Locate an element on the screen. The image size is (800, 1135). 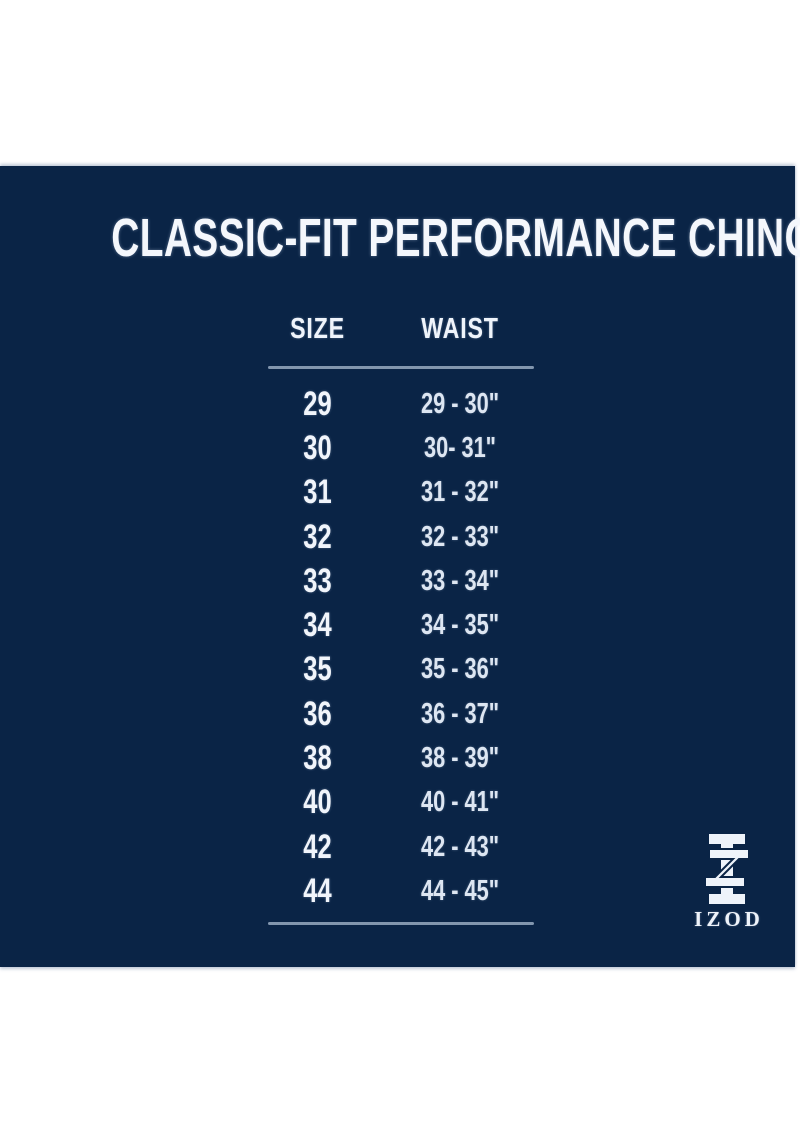
waist-cell: 33 - 34" is located at coordinates (460, 580).